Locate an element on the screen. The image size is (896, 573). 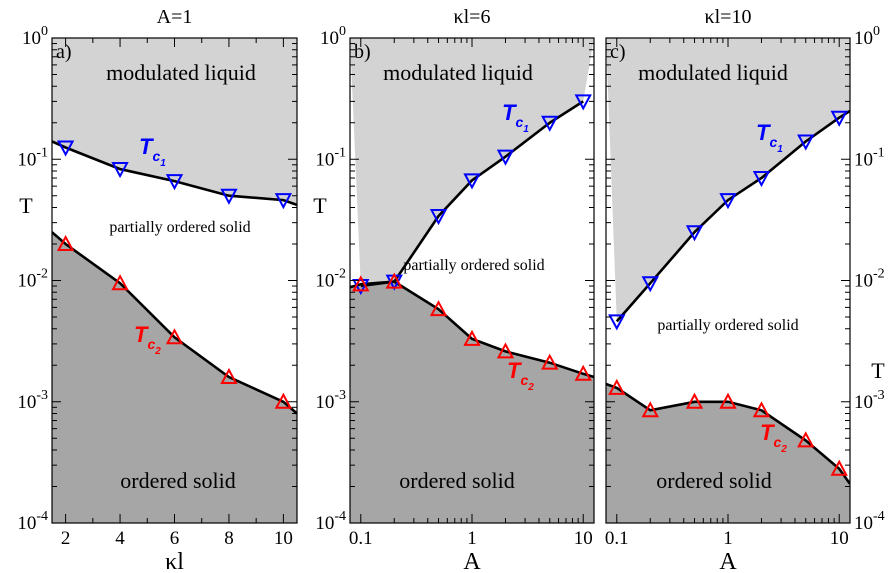
y-axis-label: T is located at coordinates (320, 205).